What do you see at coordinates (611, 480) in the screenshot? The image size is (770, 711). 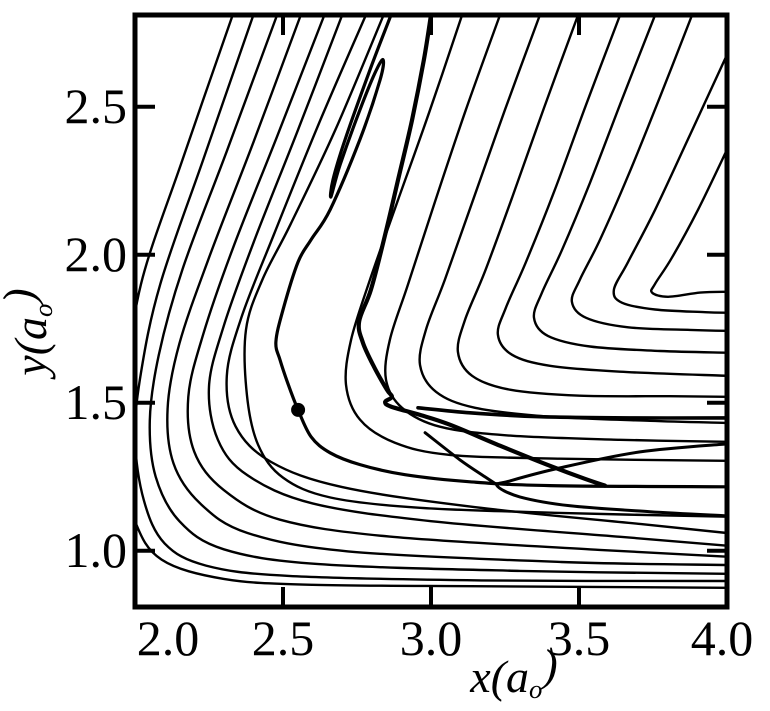 I see `trajectory-hairpin-loop` at bounding box center [611, 480].